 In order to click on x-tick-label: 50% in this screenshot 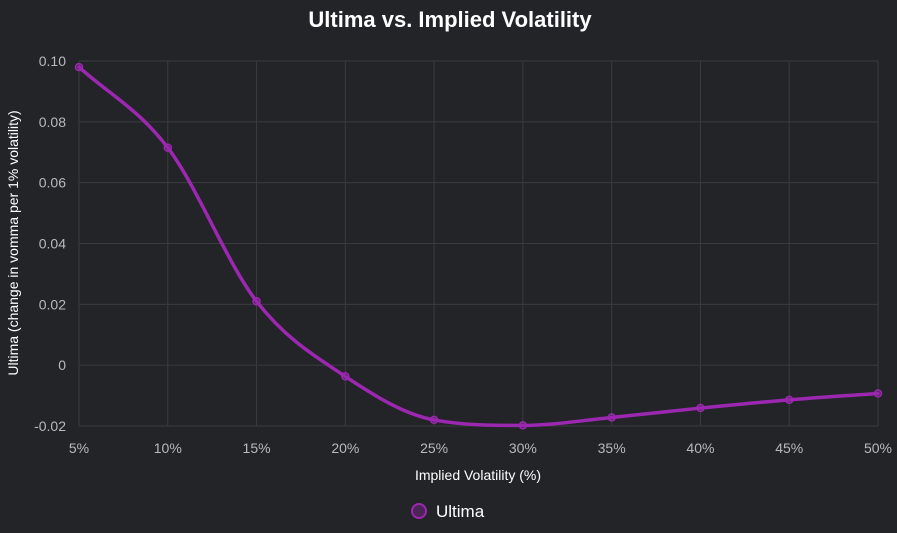, I will do `click(878, 448)`.